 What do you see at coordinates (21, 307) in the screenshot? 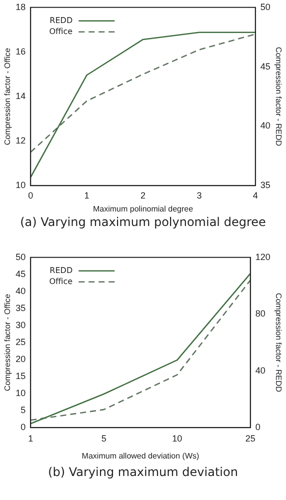
I see `y-tick-label: 35` at bounding box center [21, 307].